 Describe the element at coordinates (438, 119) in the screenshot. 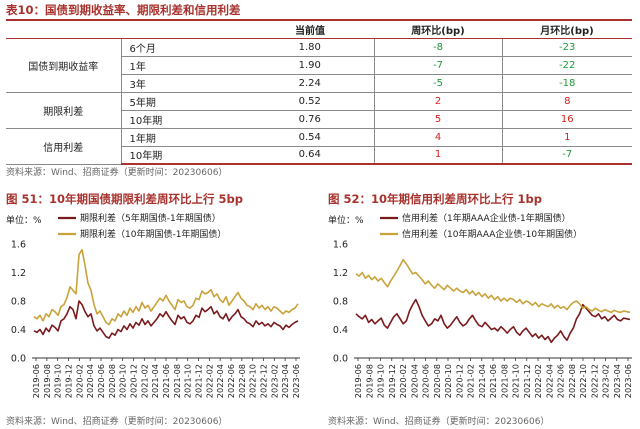

I see `row-week-change: 5` at that location.